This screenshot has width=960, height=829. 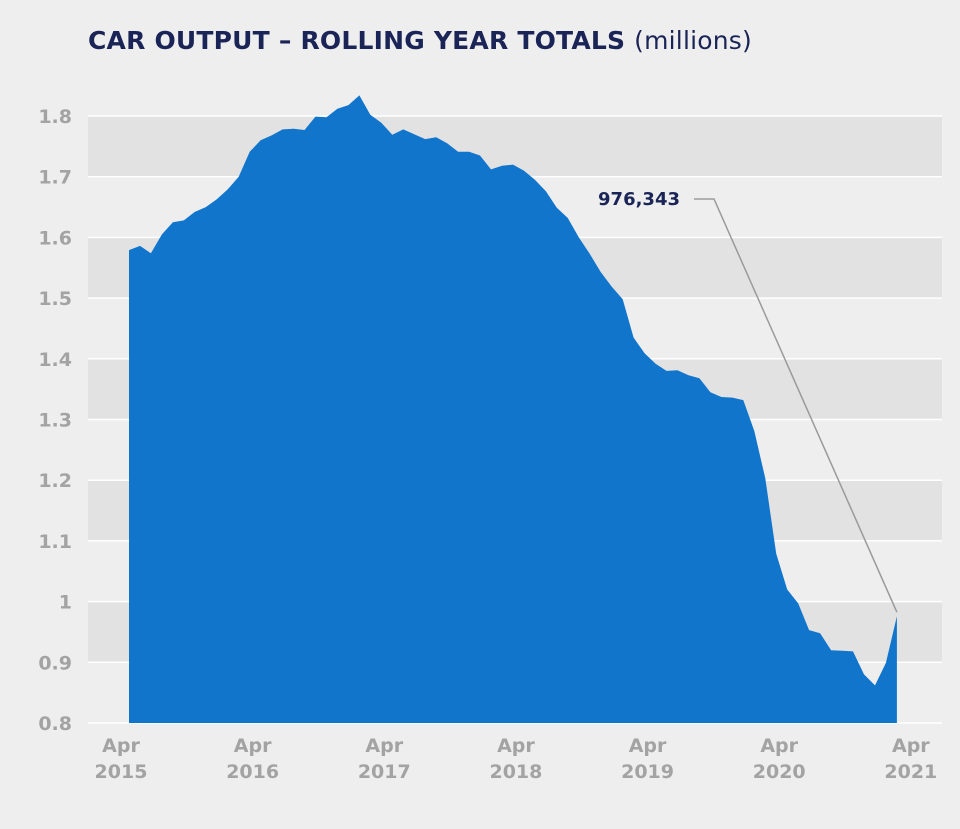 I want to click on y-tick-label: 1, so click(x=65, y=603).